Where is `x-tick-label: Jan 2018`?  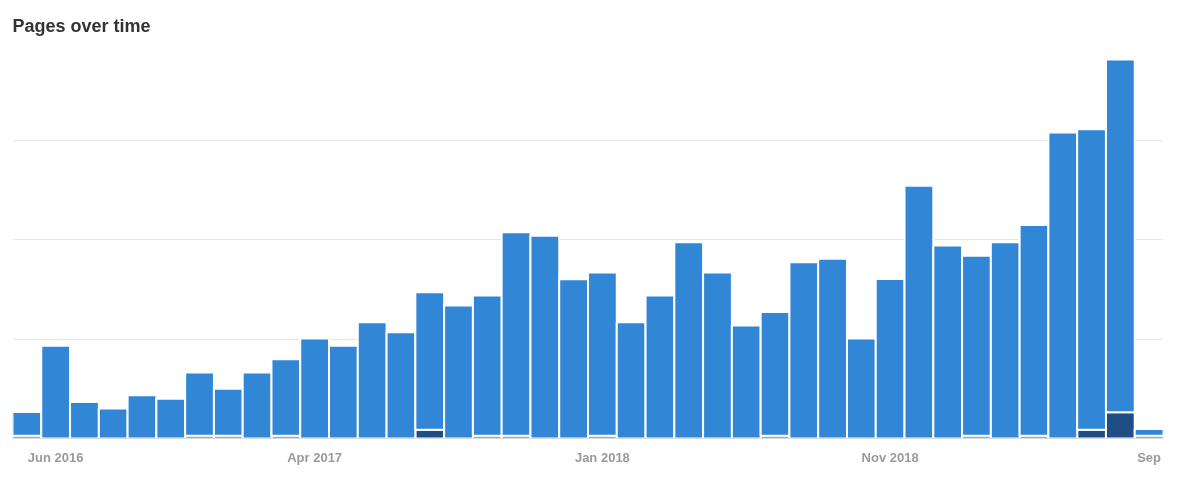 x-tick-label: Jan 2018 is located at coordinates (602, 457).